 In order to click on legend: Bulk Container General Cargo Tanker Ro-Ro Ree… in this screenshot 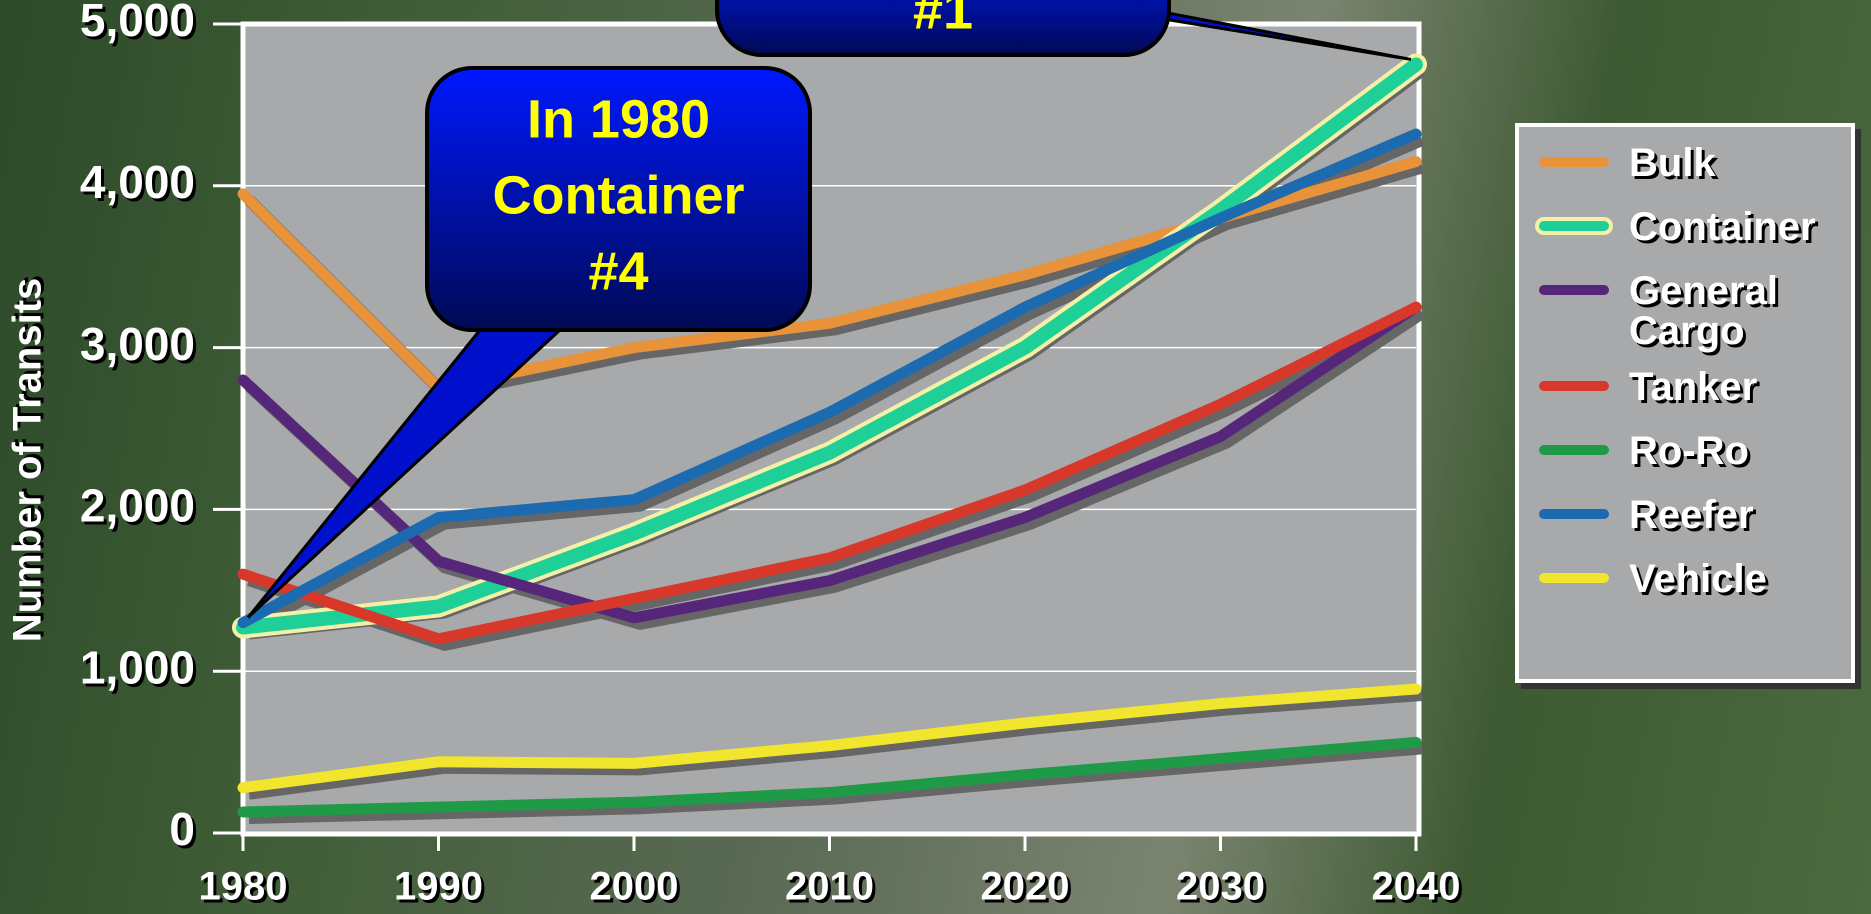, I will do `click(1685, 403)`.